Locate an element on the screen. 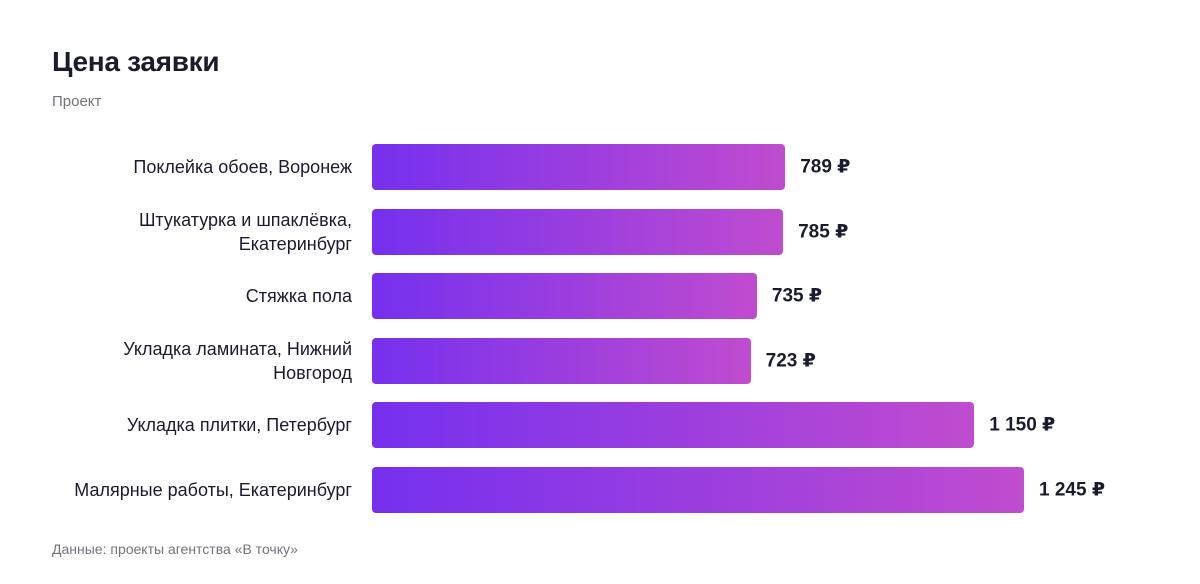 The height and width of the screenshot is (584, 1200). bar-row: Стяжка пола 735 ₽ is located at coordinates (600, 296).